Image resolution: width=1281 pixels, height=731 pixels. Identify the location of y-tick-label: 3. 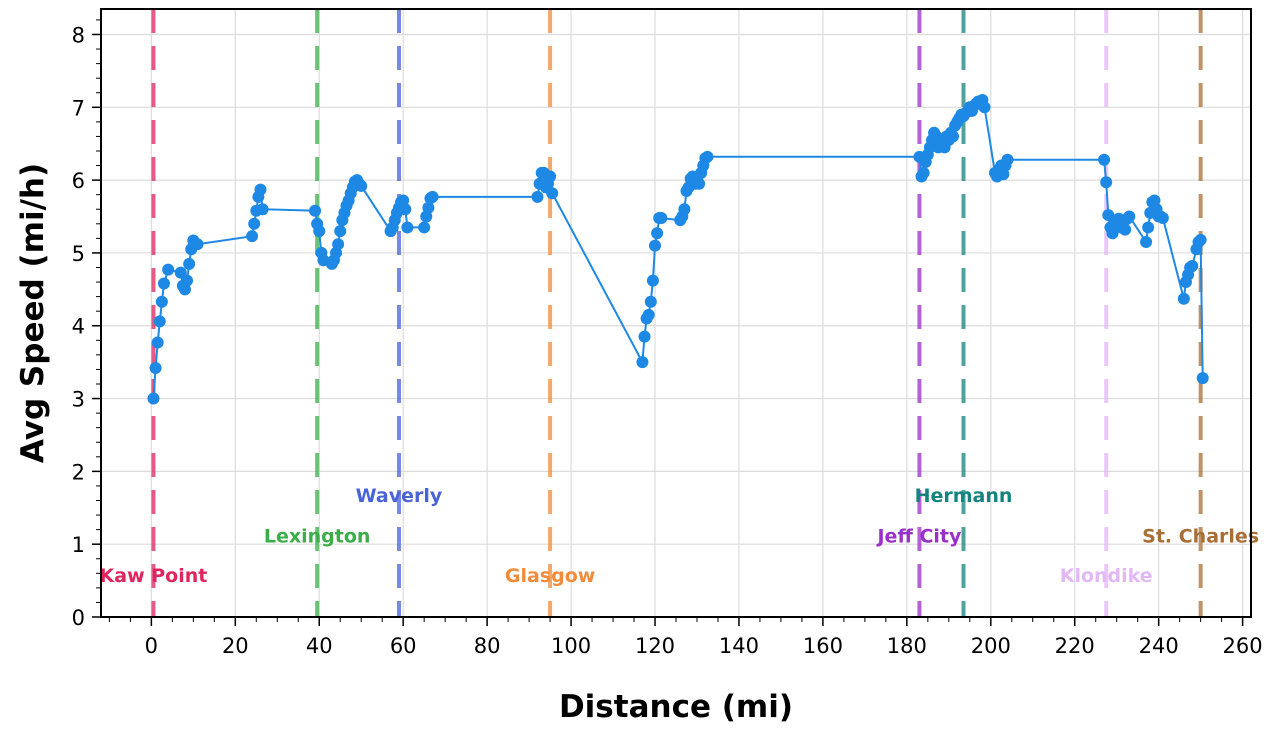
(78, 400).